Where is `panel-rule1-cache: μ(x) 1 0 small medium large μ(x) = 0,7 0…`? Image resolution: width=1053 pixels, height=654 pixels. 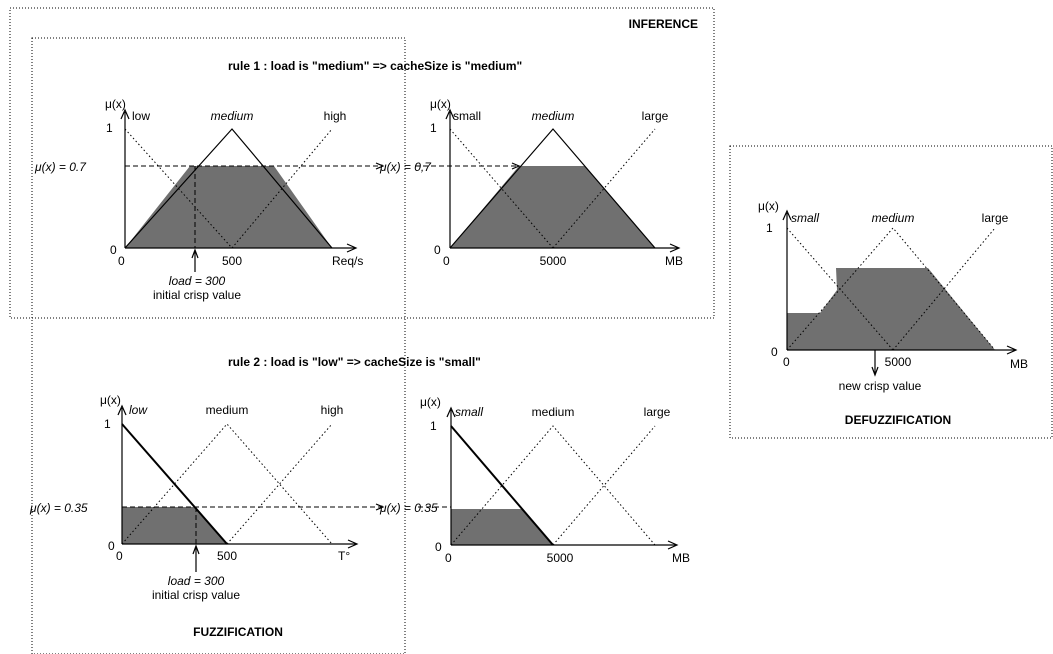 panel-rule1-cache: μ(x) 1 0 small medium large μ(x) = 0,7 0… is located at coordinates (531, 182).